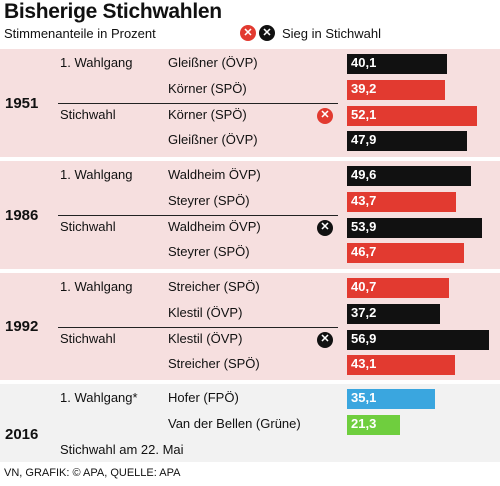 This screenshot has width=500, height=486. Describe the element at coordinates (99, 397) in the screenshot. I see `round-label: 1. Wahlgang*` at that location.